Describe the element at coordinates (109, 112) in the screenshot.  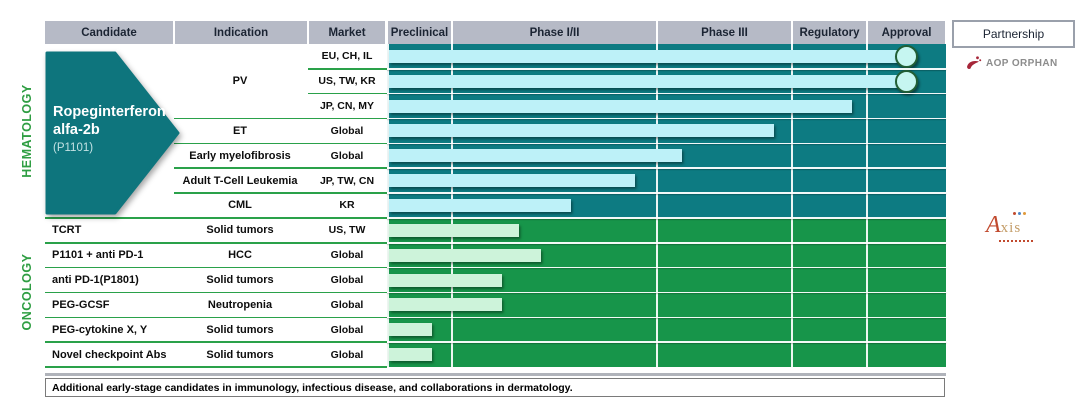
I see `candidate-name-line1: Ropeginterferon` at that location.